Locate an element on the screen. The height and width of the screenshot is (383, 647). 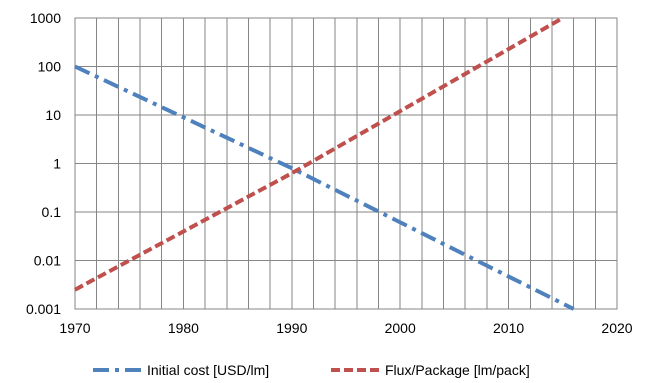
y-tick-label: 0.1 is located at coordinates (52, 212).